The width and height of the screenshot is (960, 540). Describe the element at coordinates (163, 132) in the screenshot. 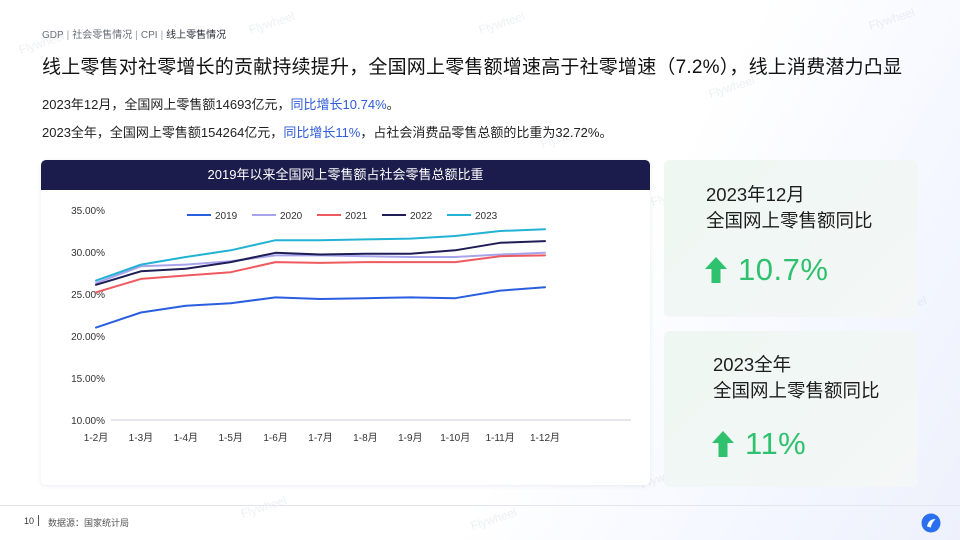

I see `summary-text: 2023全年，全国网上零售额154264亿元，` at that location.